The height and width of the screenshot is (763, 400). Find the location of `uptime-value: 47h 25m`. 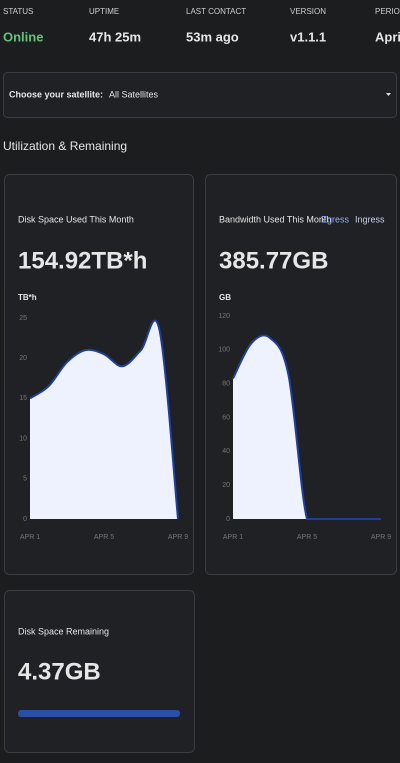

uptime-value: 47h 25m is located at coordinates (115, 36).